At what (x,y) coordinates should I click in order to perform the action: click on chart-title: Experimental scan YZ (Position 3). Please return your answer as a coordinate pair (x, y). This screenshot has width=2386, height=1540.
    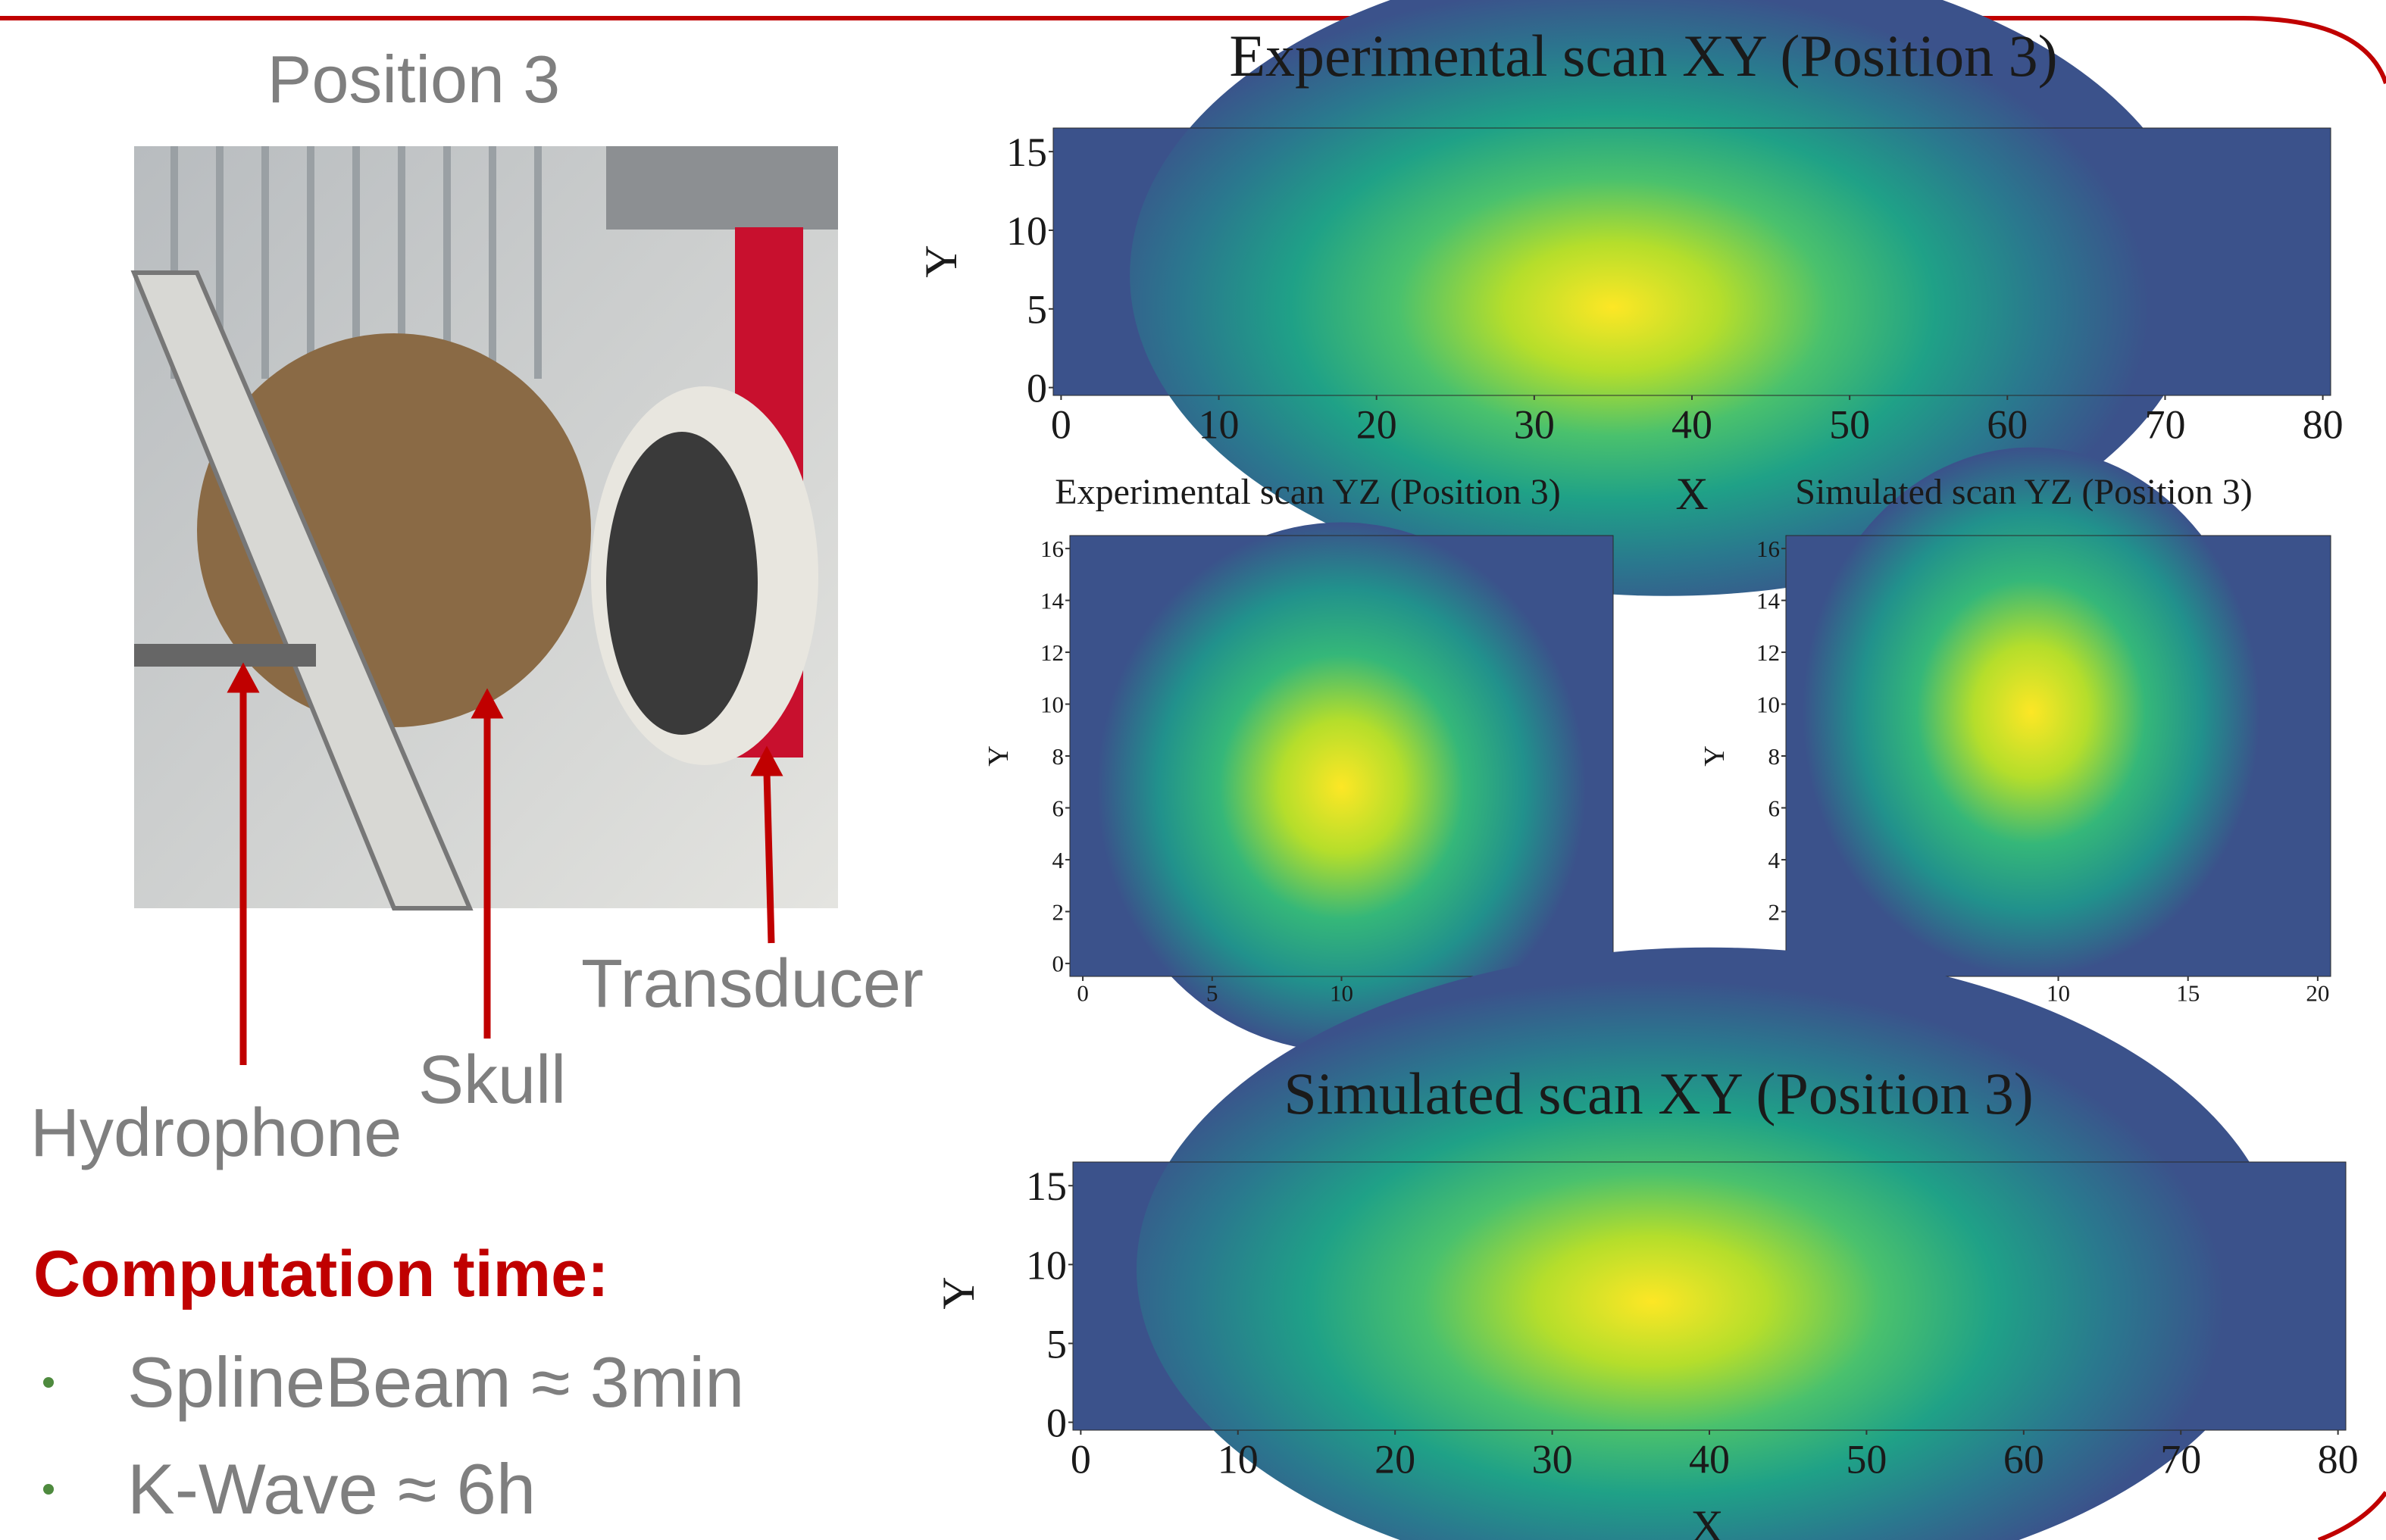
    Looking at the image, I should click on (1307, 492).